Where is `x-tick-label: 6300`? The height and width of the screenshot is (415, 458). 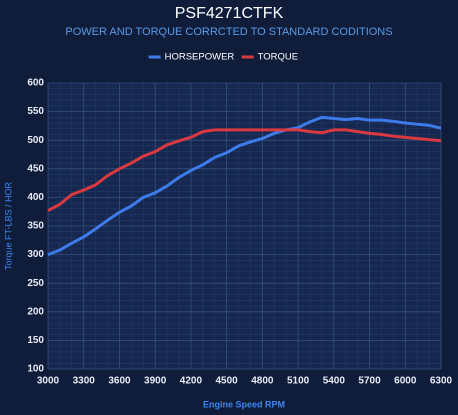 x-tick-label: 6300 is located at coordinates (441, 381).